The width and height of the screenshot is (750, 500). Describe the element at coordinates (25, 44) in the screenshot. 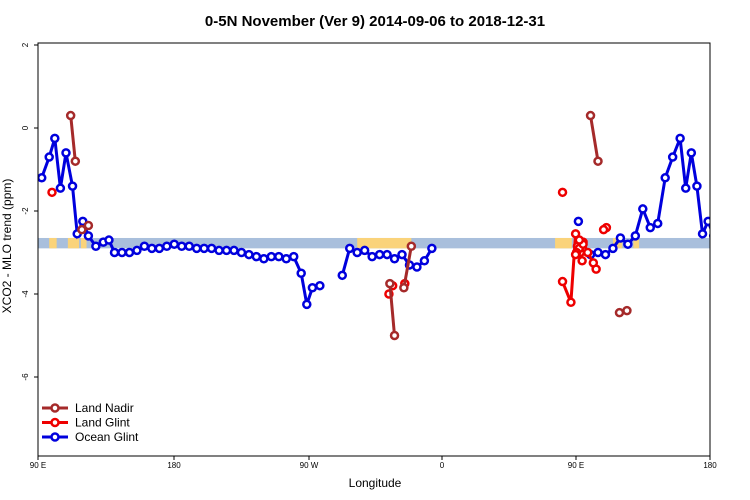

I see `y-tick-label: 2` at that location.